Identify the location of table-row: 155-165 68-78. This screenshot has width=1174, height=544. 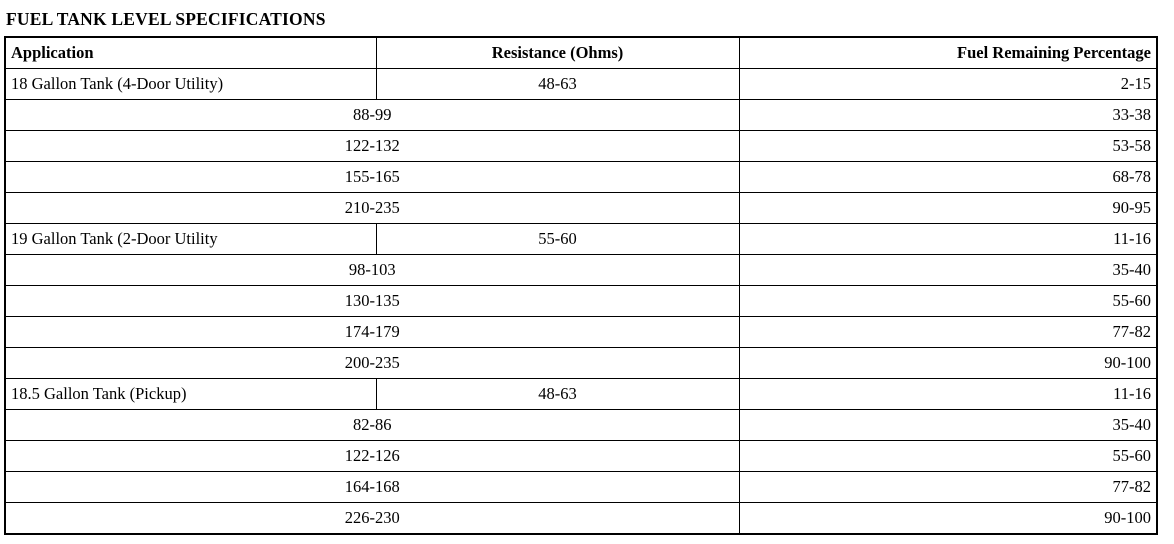
(581, 177).